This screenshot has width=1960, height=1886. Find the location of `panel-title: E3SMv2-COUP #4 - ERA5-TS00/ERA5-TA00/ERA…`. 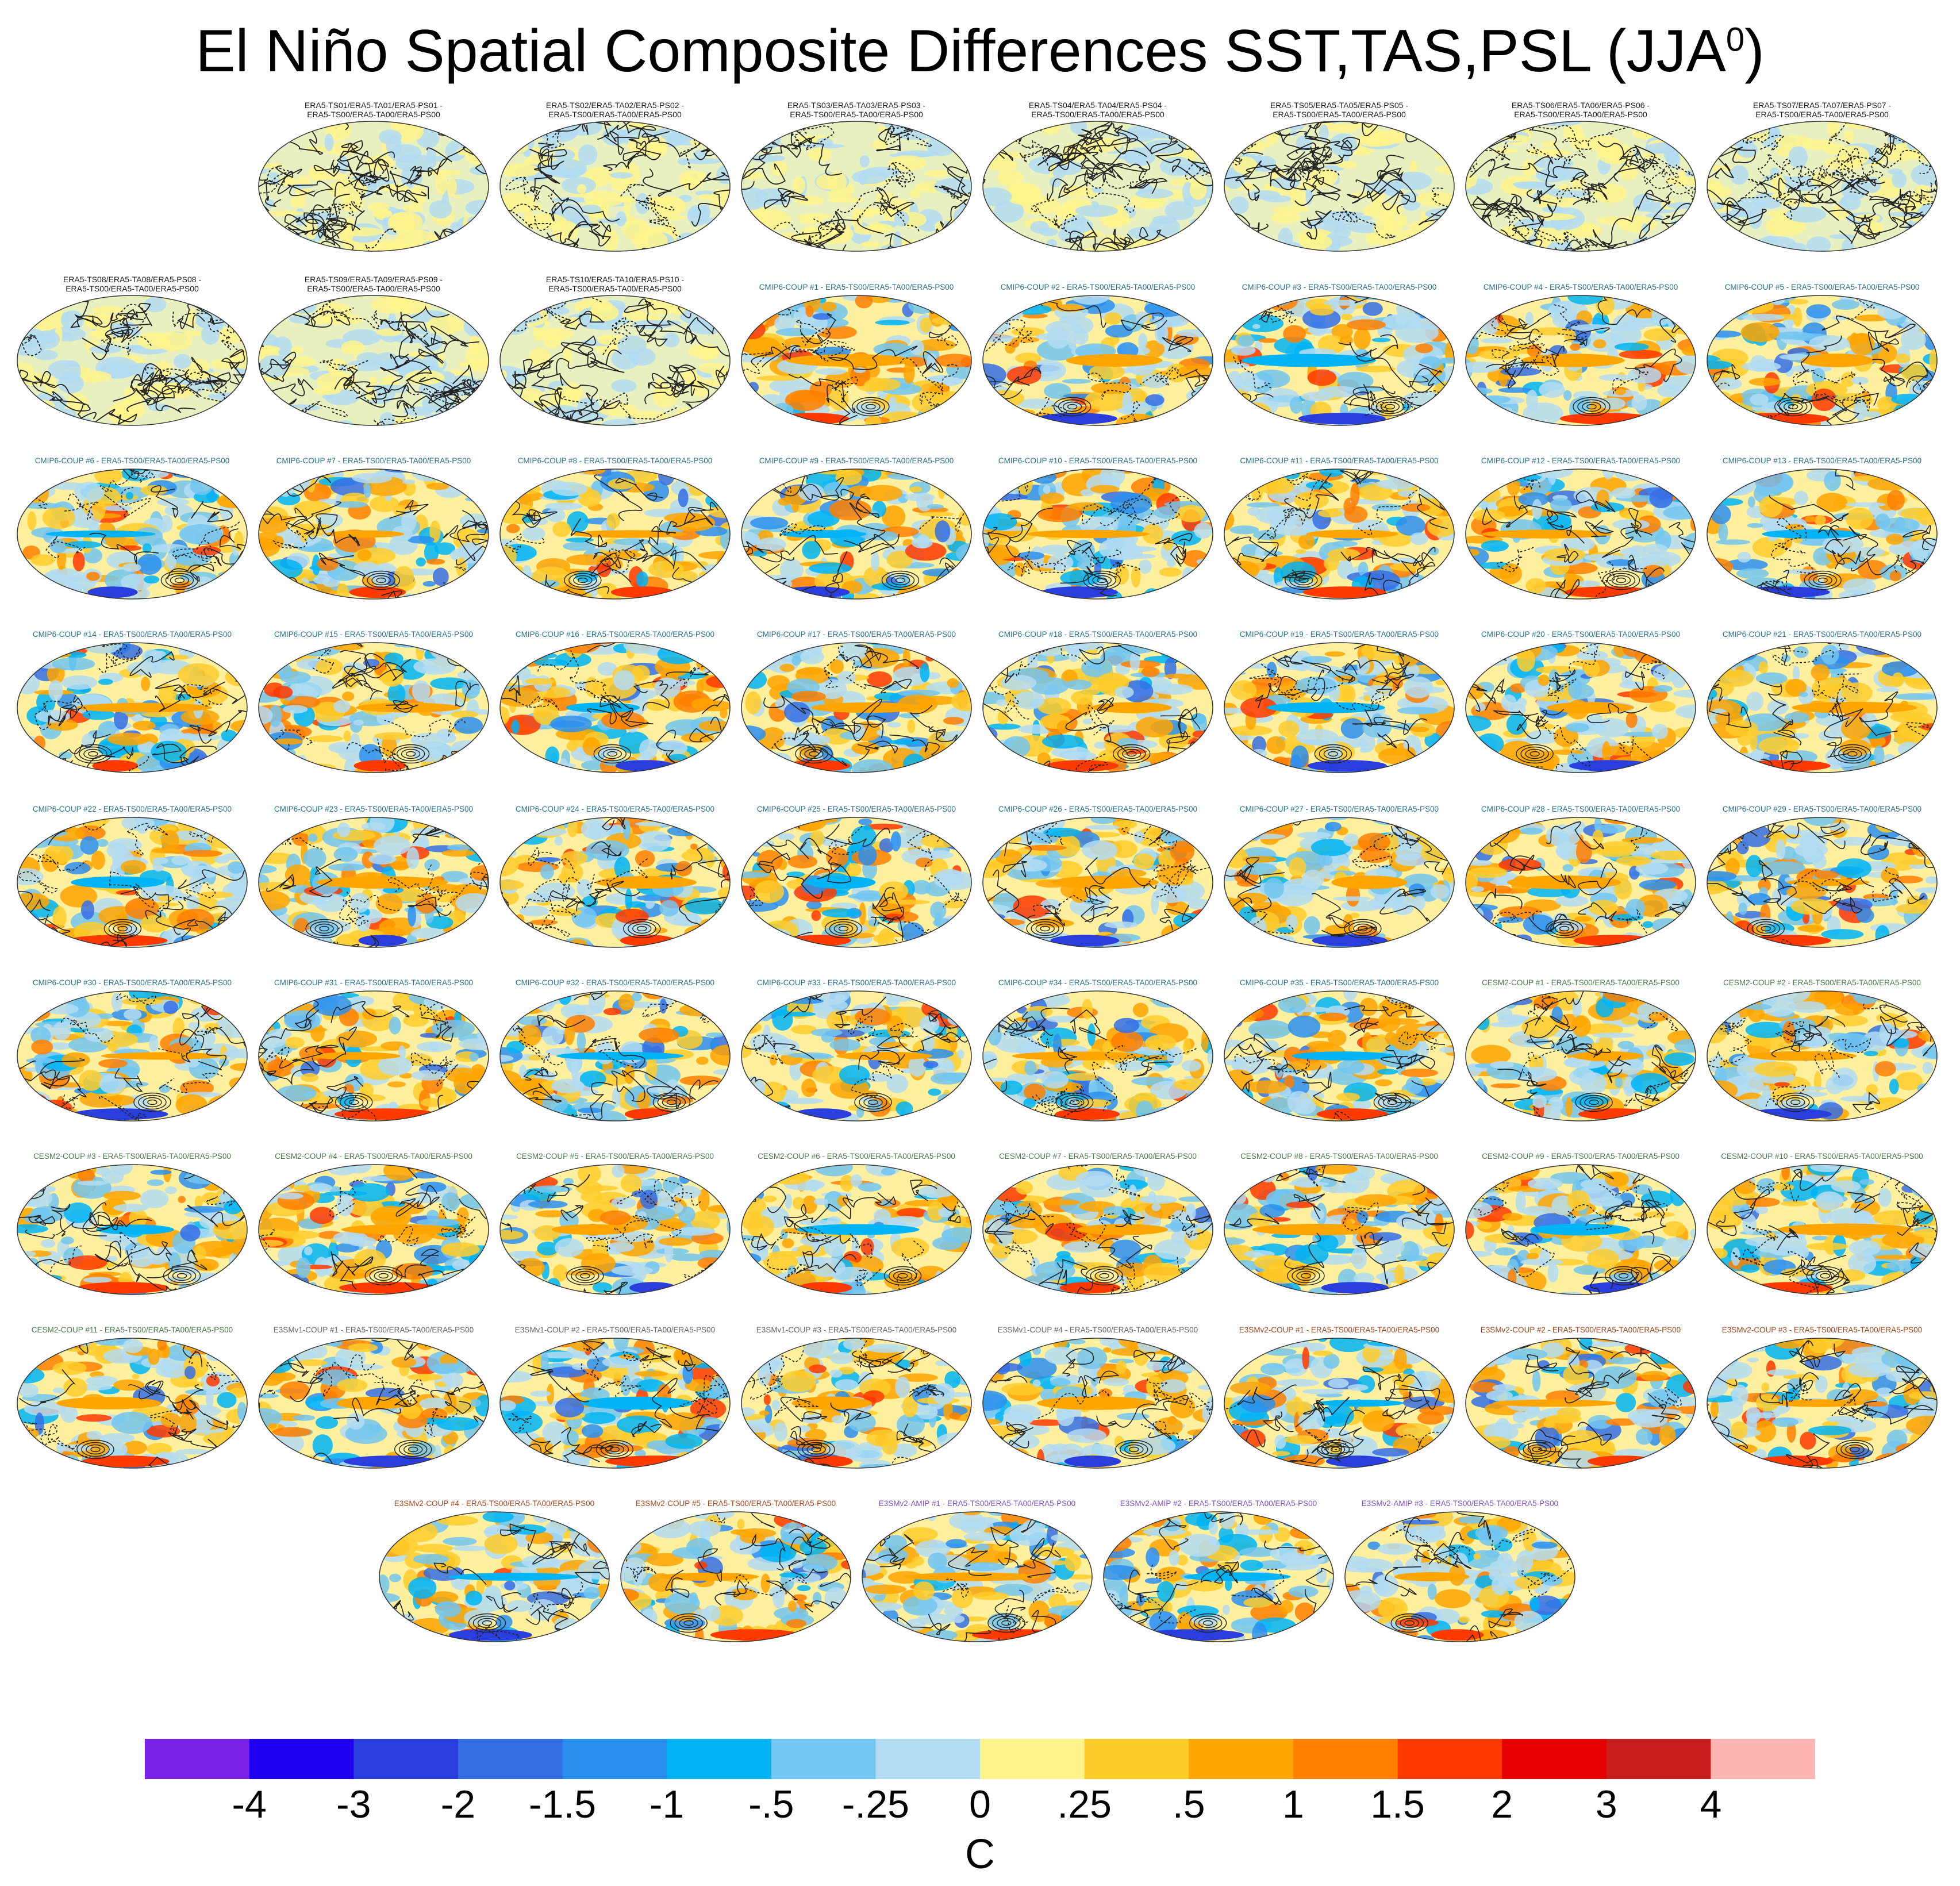

panel-title: E3SMv2-COUP #4 - ERA5-TS00/ERA5-TA00/ERA… is located at coordinates (494, 1503).